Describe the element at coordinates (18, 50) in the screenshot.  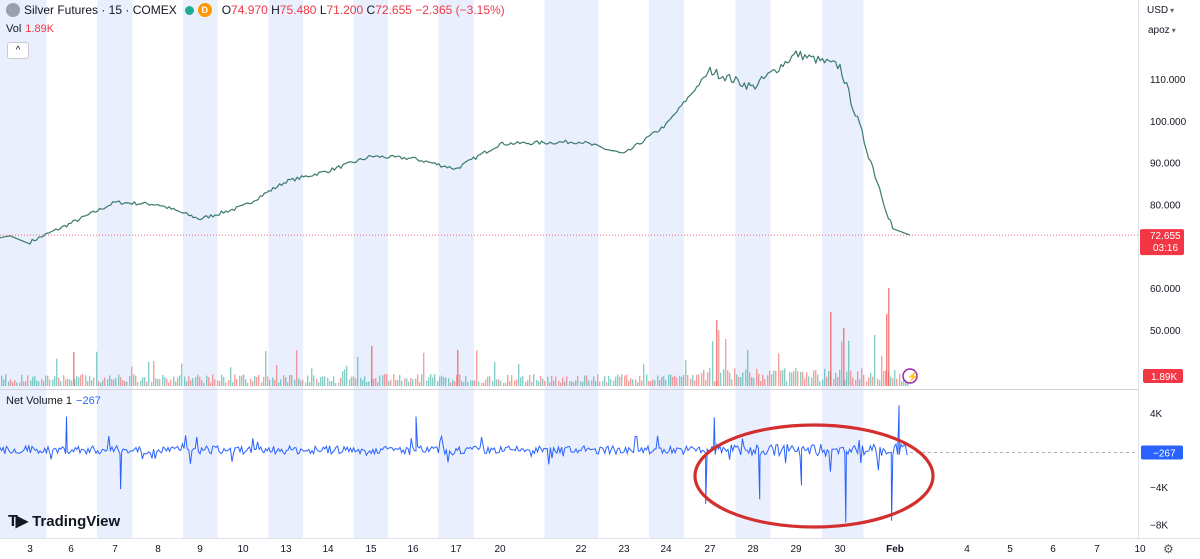
I see `collapse-legend-button: ^` at that location.